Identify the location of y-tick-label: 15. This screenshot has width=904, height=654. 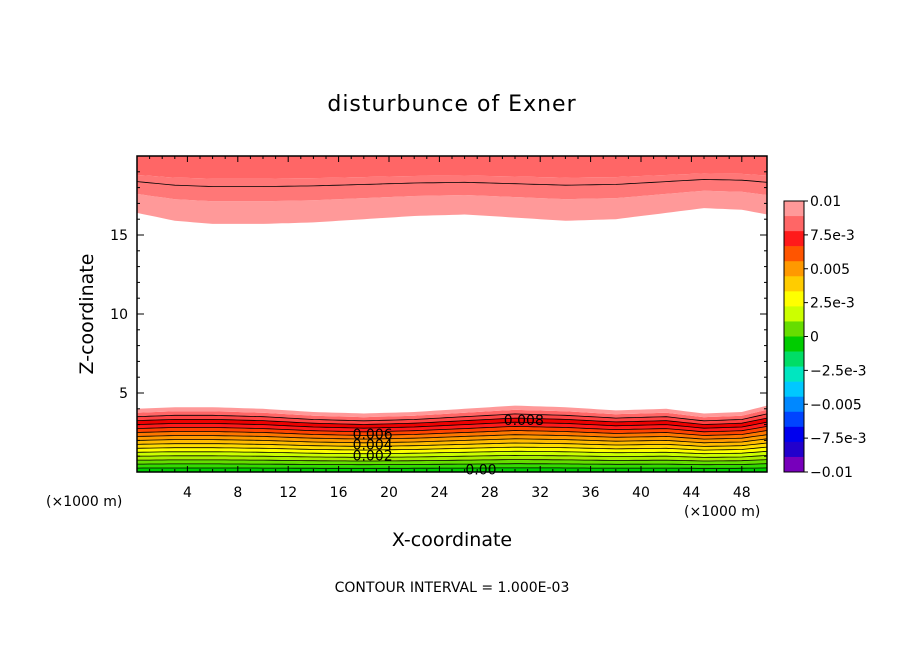
(119, 236).